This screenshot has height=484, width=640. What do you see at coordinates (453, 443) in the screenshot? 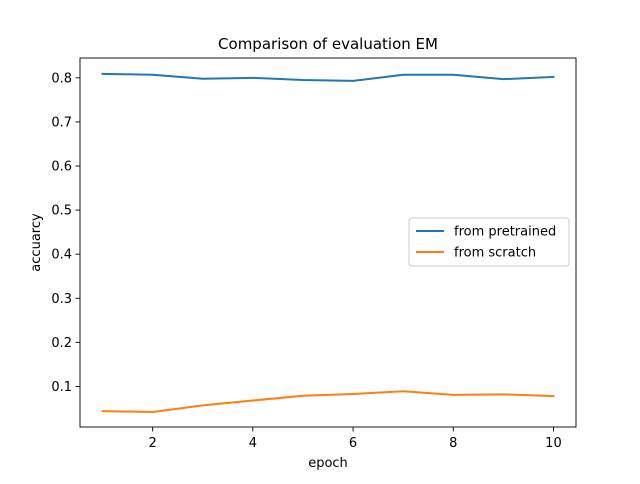
I see `x-tick-label: 8` at bounding box center [453, 443].